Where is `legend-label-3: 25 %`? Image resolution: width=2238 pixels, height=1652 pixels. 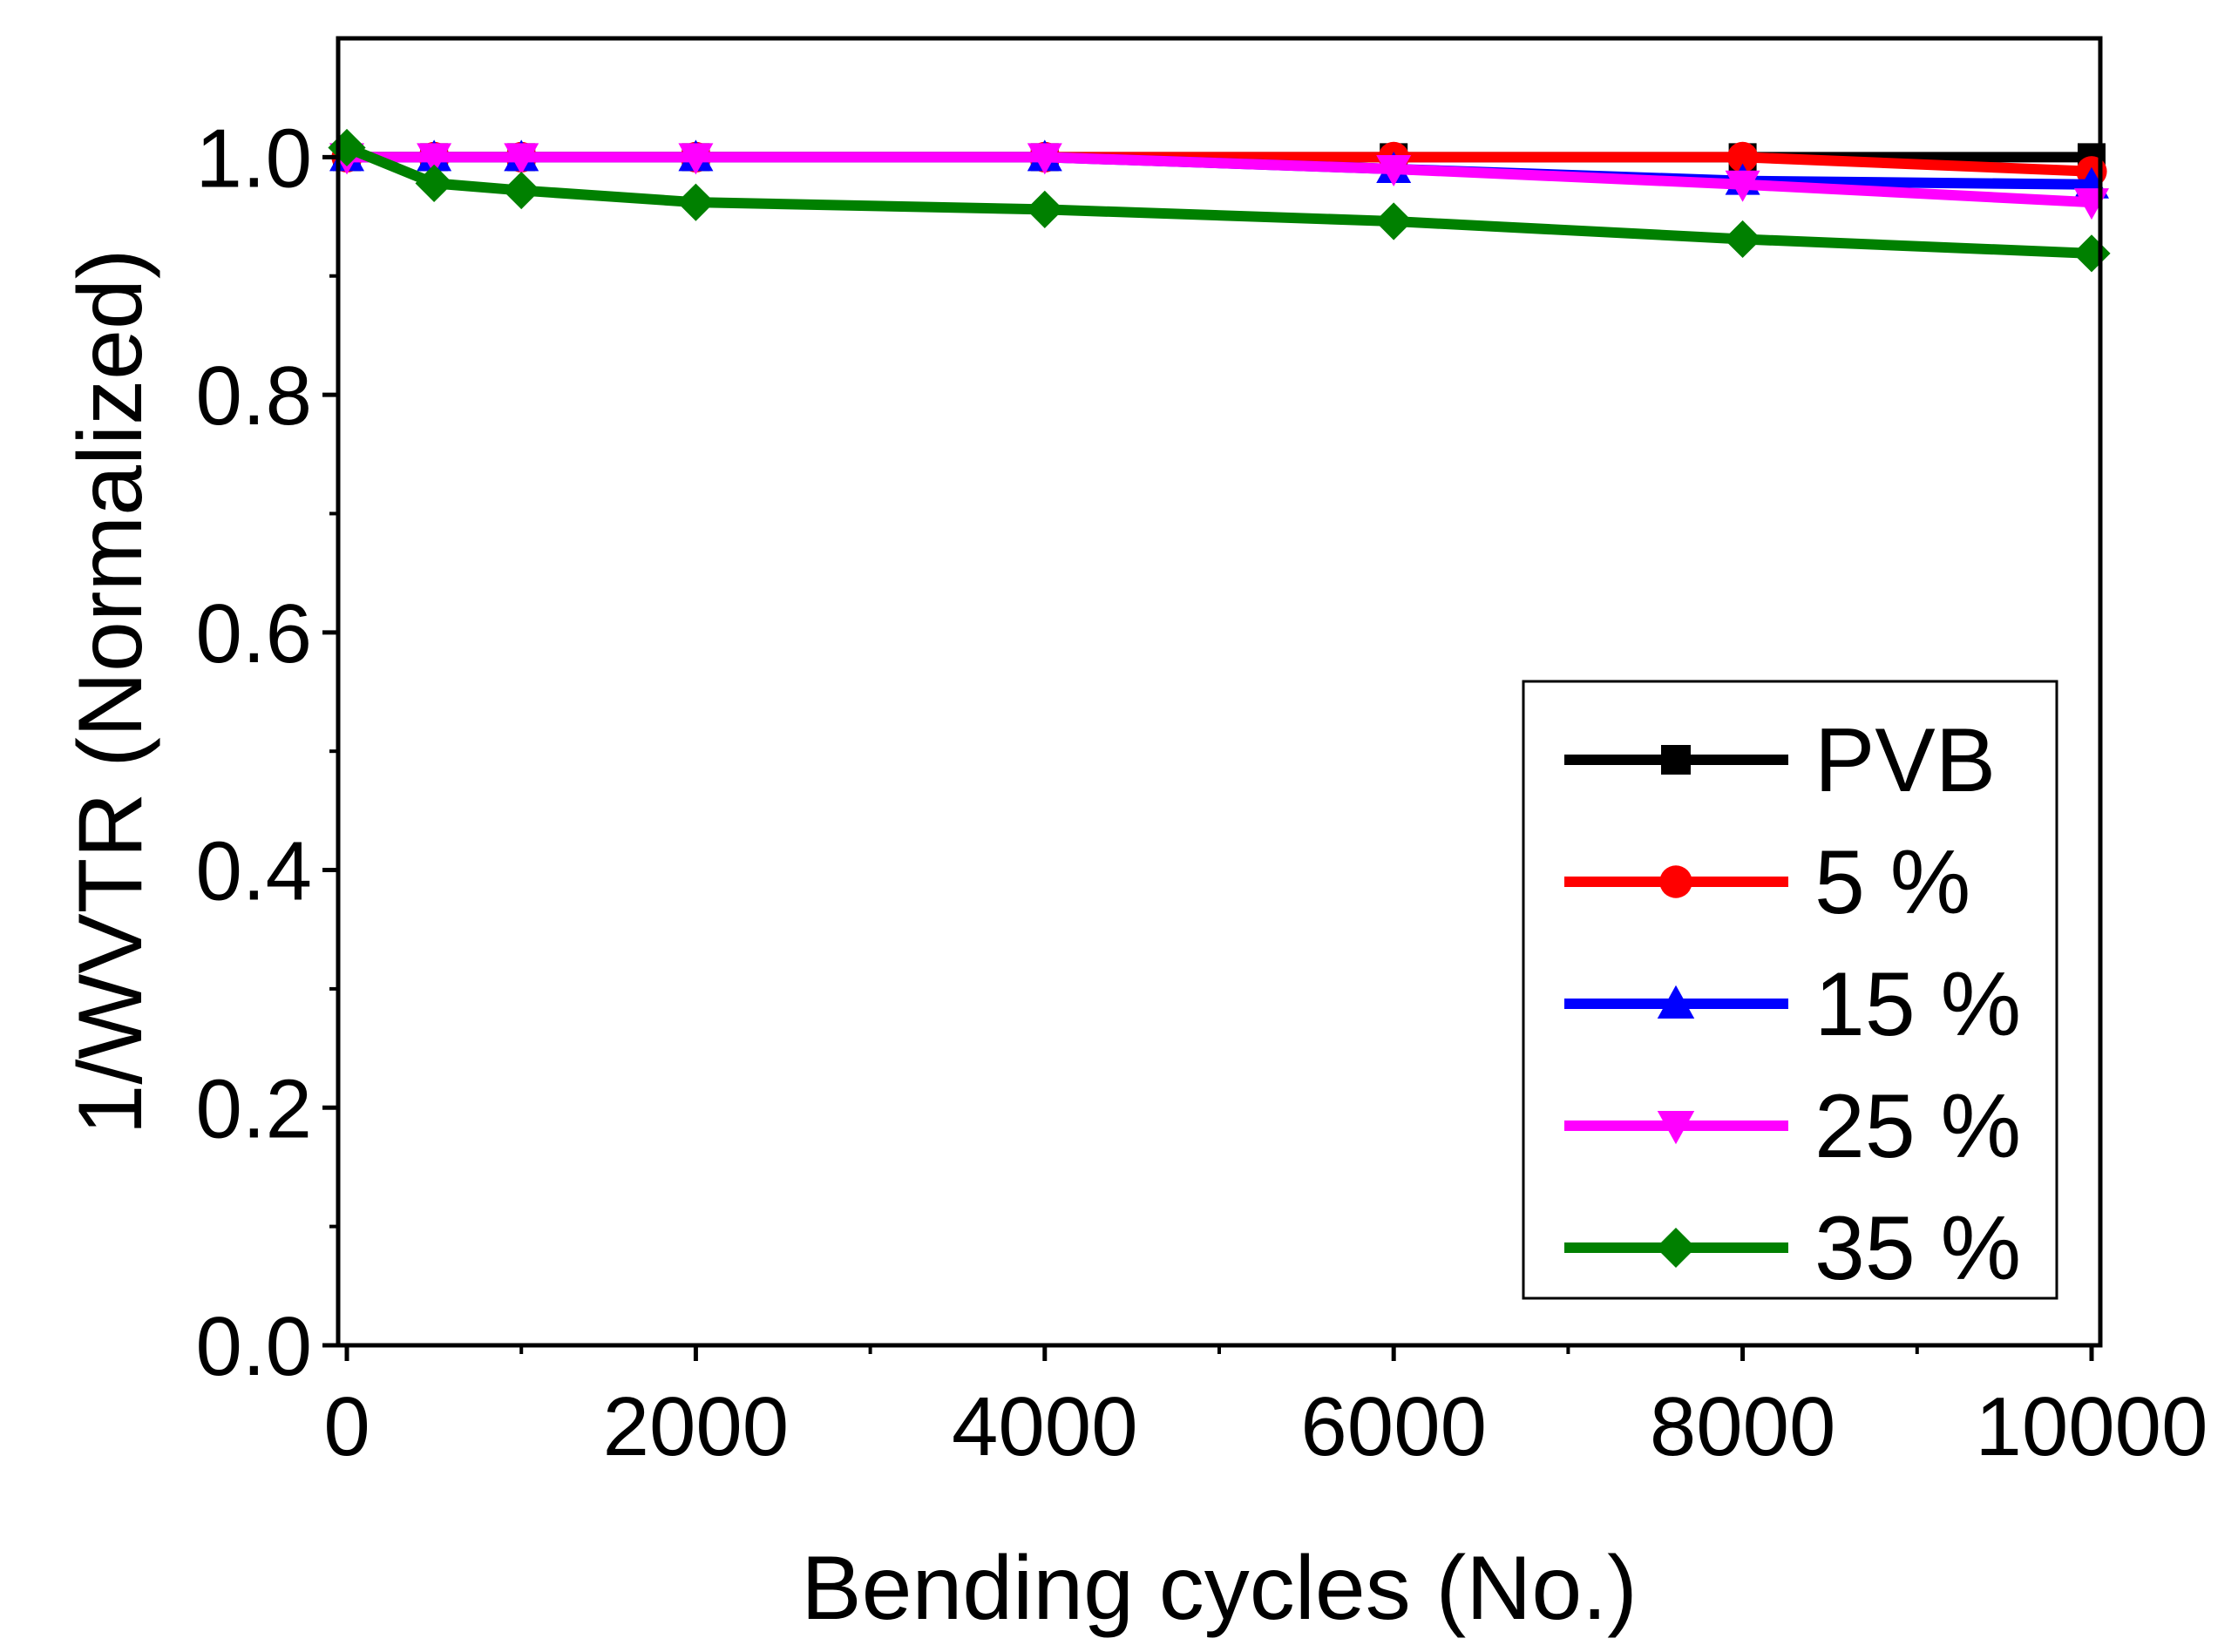 legend-label-3: 25 % is located at coordinates (1918, 1126).